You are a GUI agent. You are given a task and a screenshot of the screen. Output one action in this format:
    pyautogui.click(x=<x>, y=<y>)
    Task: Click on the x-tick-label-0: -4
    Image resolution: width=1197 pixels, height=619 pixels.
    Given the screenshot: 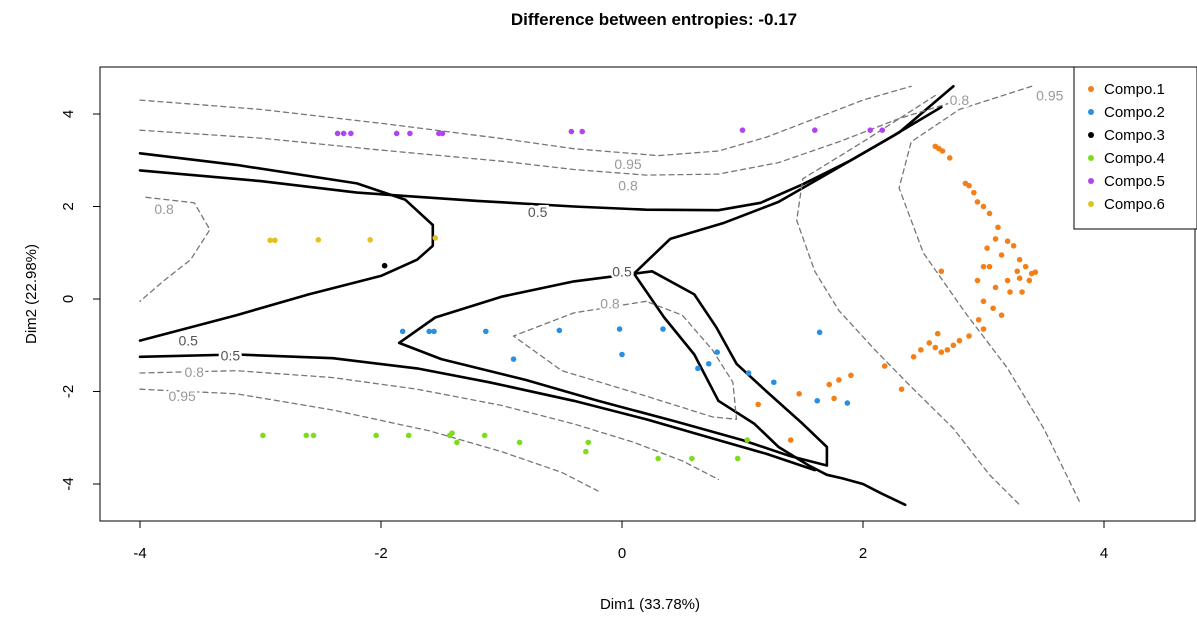 What is the action you would take?
    pyautogui.click(x=139, y=553)
    